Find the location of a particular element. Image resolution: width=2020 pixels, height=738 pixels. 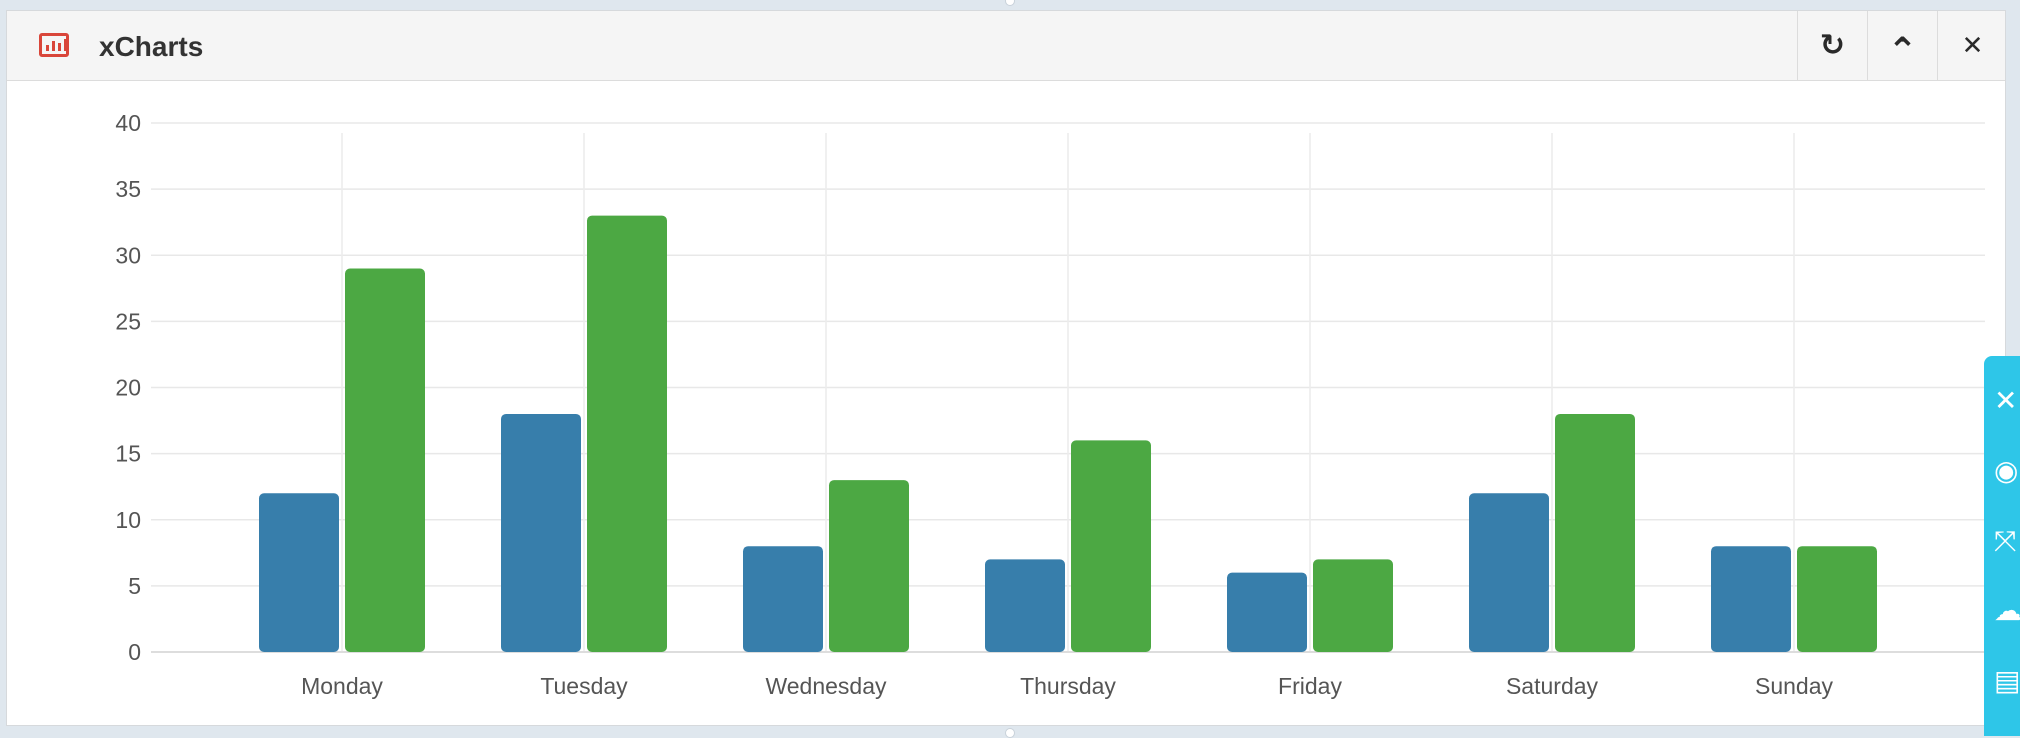

bar-series-2-monday is located at coordinates (385, 460).